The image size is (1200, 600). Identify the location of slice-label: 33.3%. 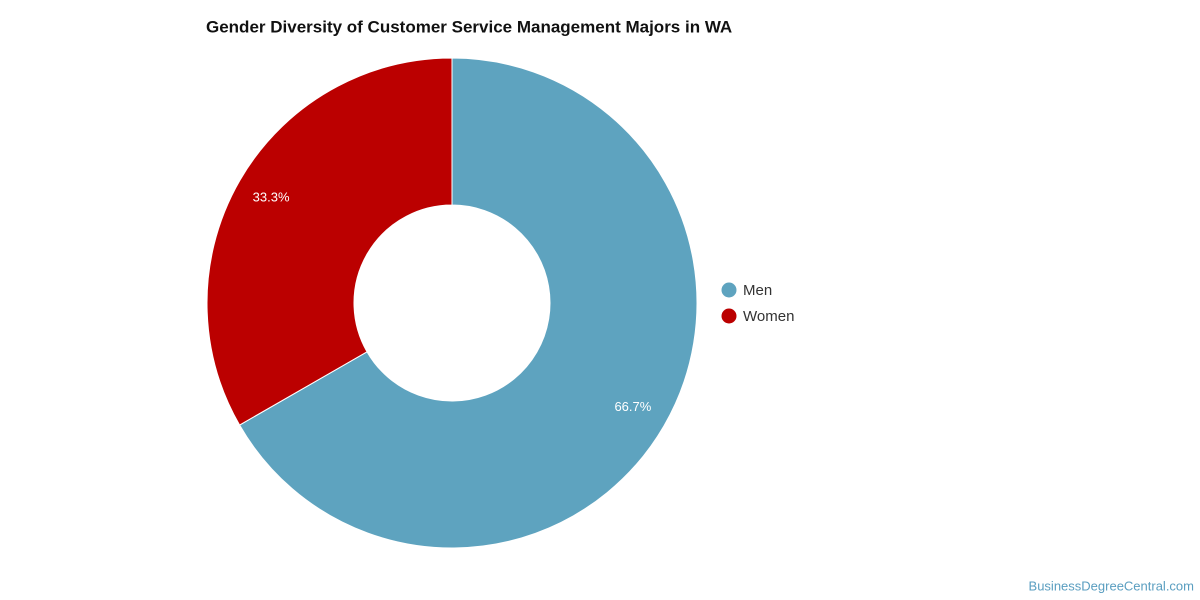
(271, 197).